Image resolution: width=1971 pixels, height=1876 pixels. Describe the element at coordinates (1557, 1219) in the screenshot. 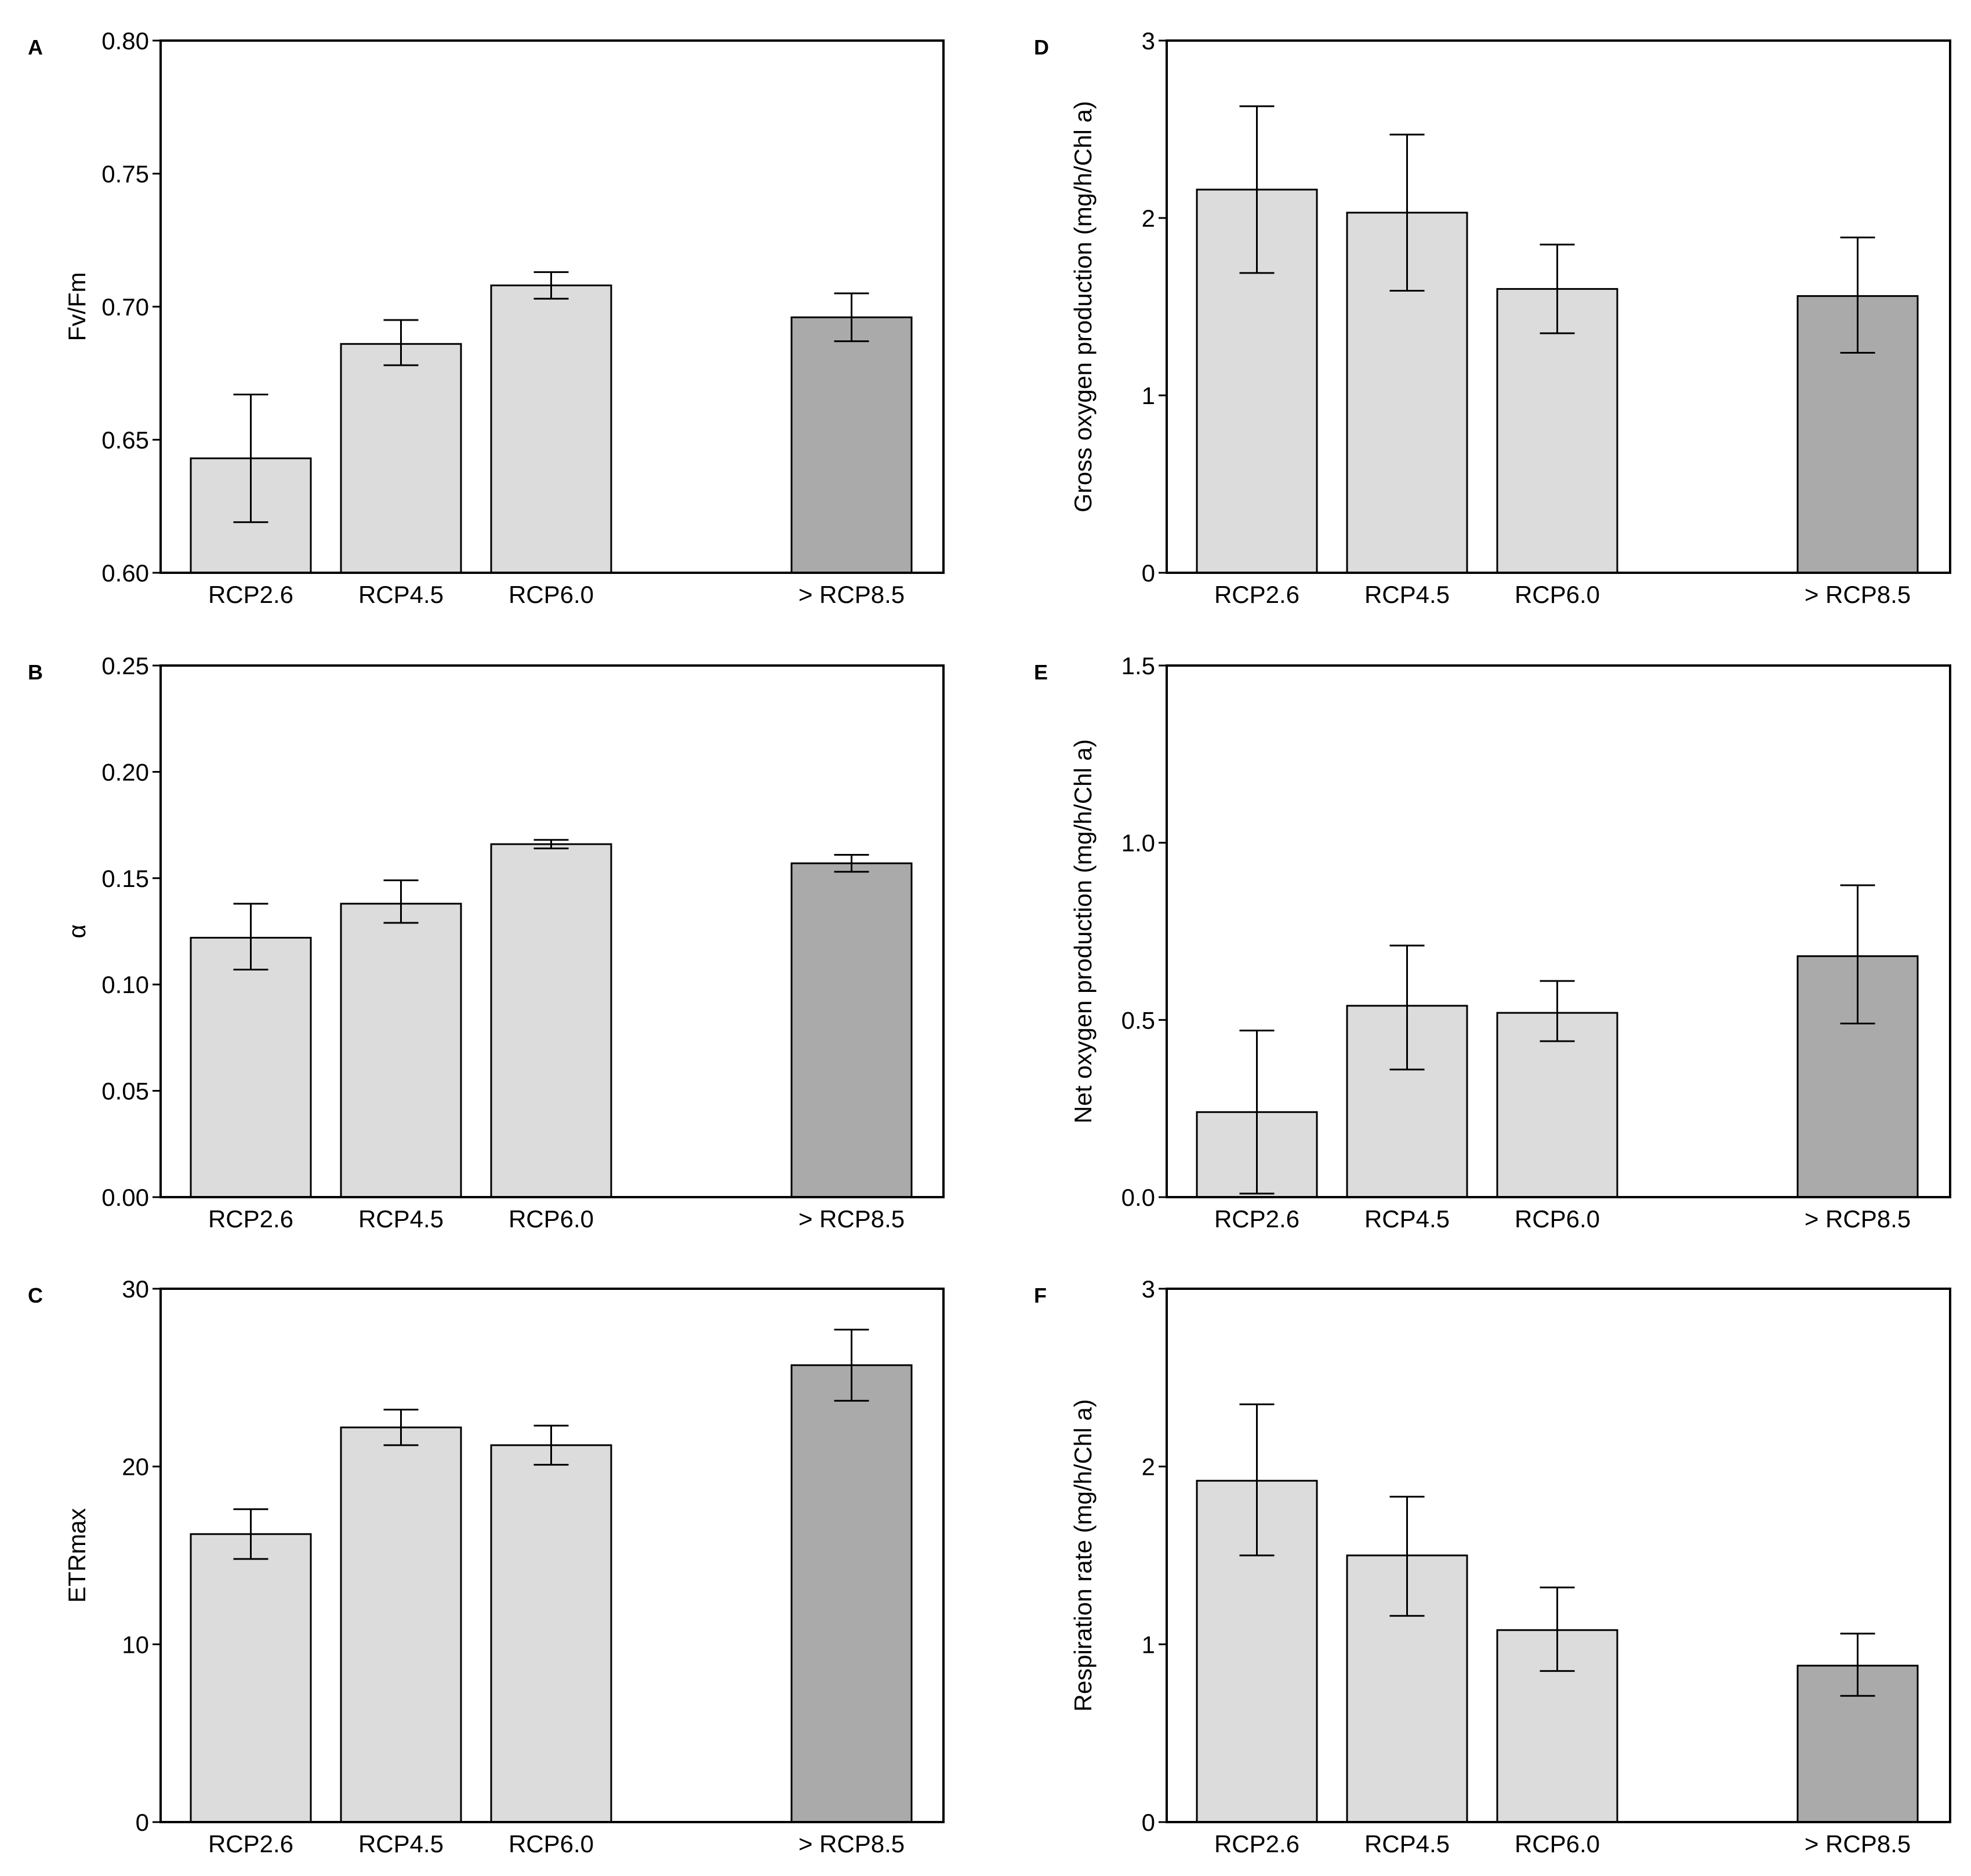

I see `category-label-e-2: RCP6.0` at that location.